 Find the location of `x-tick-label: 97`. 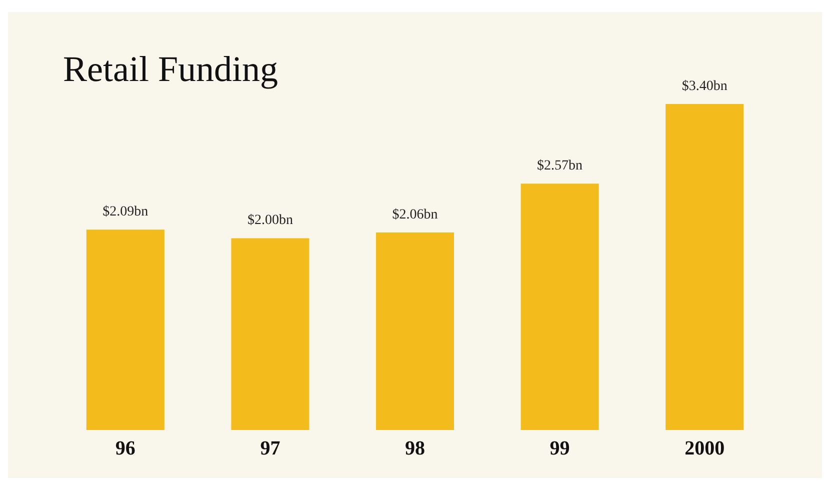

x-tick-label: 97 is located at coordinates (270, 449).